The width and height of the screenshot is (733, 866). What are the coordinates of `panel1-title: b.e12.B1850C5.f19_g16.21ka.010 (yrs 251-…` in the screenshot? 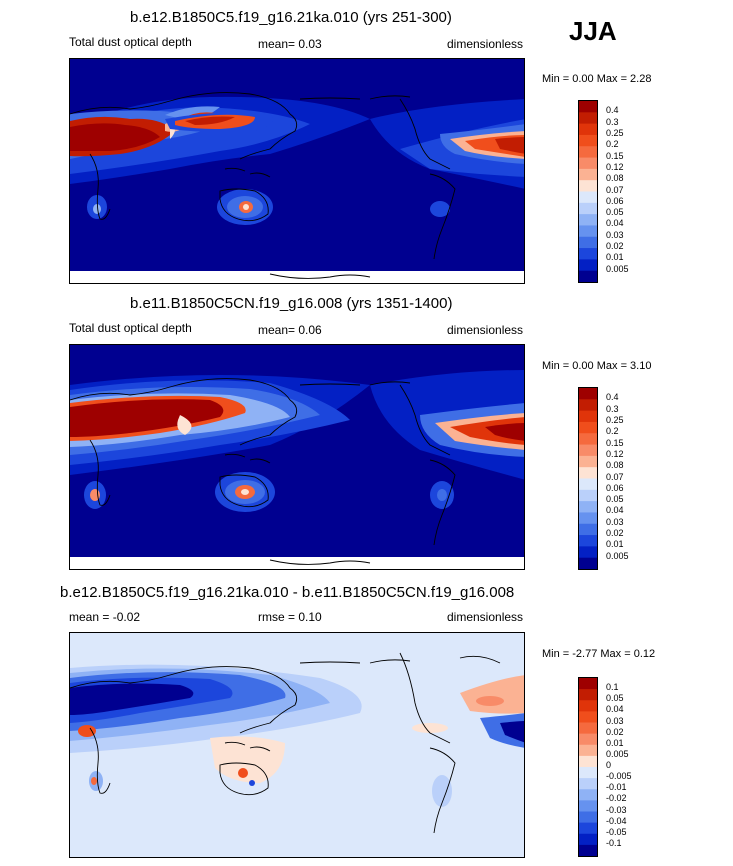 It's located at (291, 17).